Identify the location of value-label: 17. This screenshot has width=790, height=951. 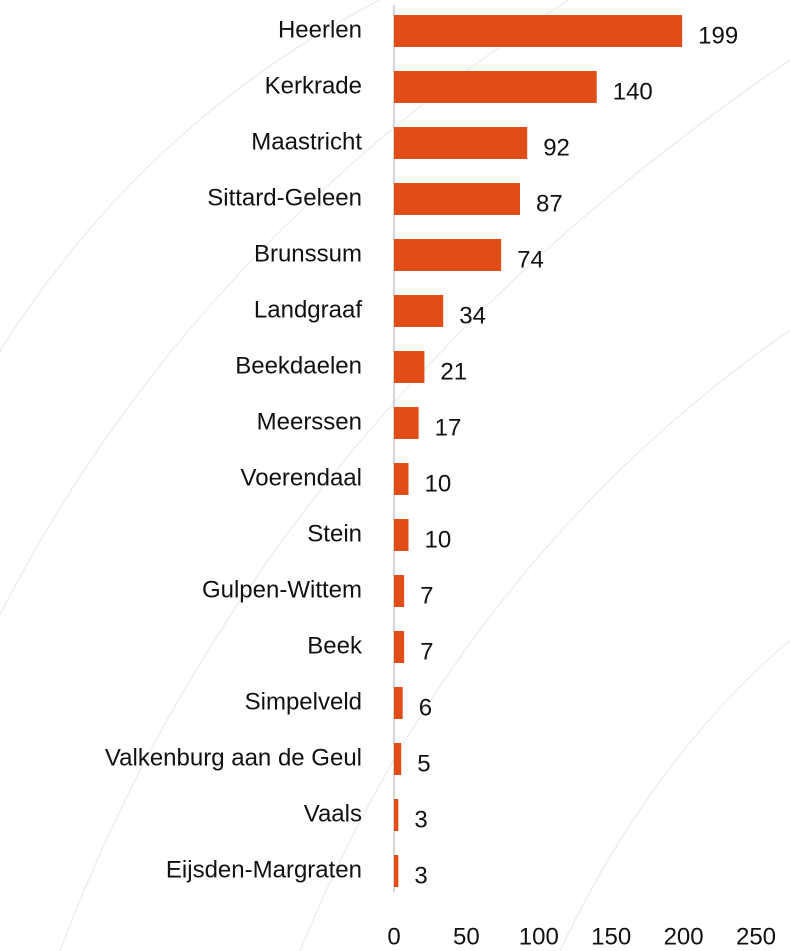
(448, 427).